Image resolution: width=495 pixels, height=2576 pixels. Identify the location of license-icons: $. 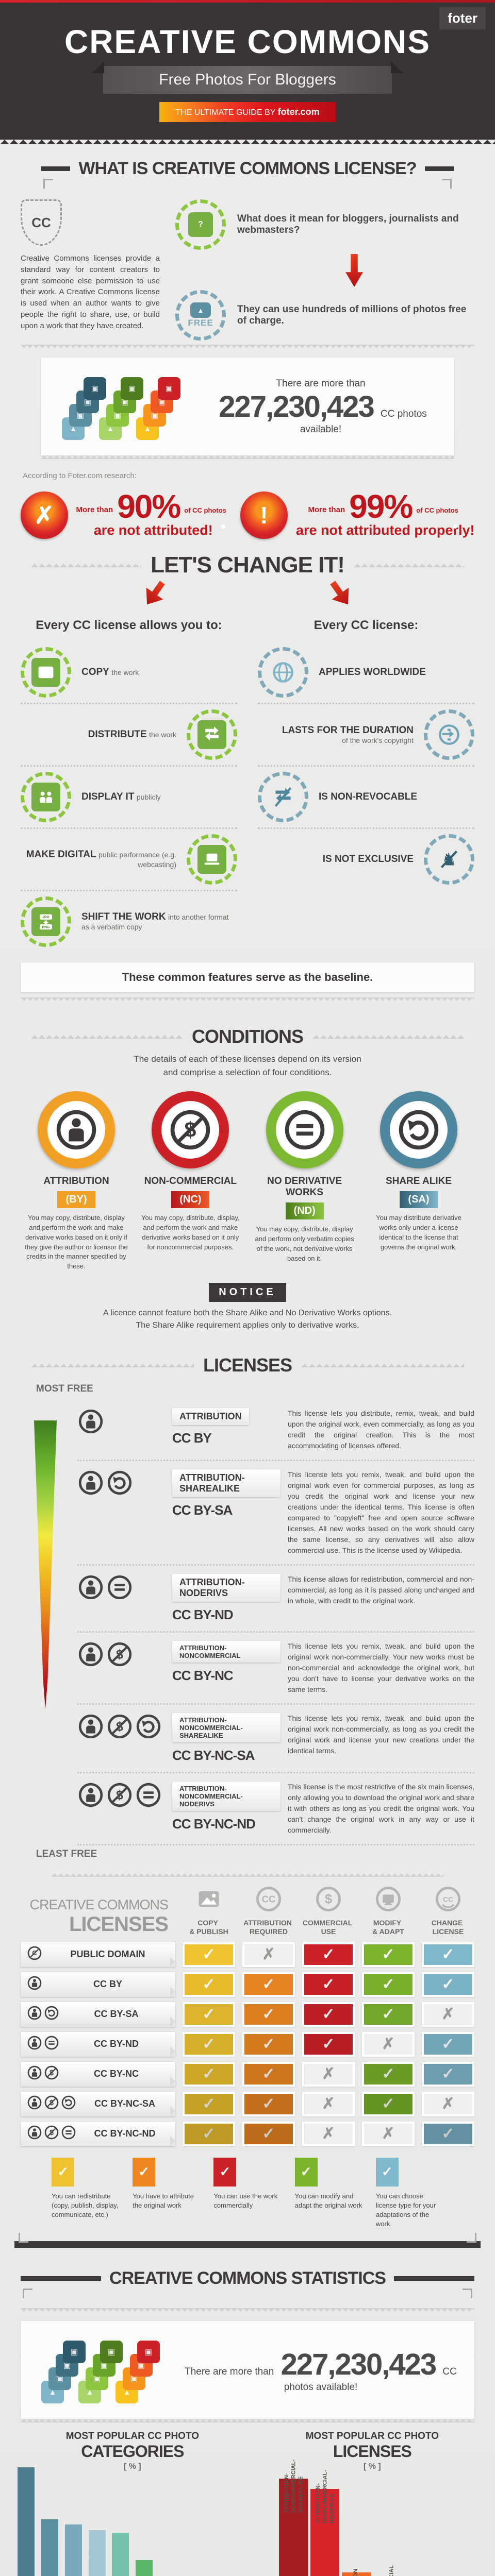
(121, 1727).